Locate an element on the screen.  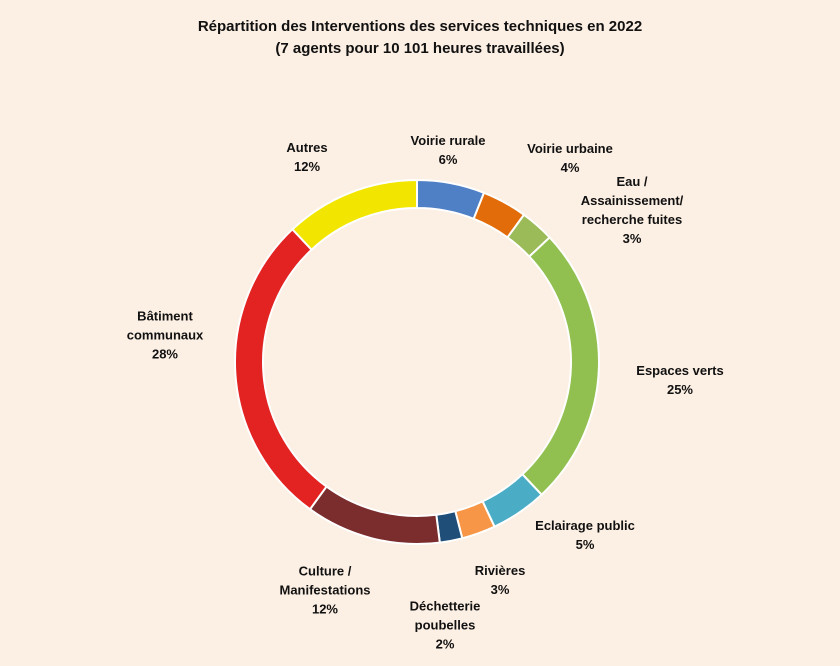
slice-label: Autres 12% is located at coordinates (306, 157).